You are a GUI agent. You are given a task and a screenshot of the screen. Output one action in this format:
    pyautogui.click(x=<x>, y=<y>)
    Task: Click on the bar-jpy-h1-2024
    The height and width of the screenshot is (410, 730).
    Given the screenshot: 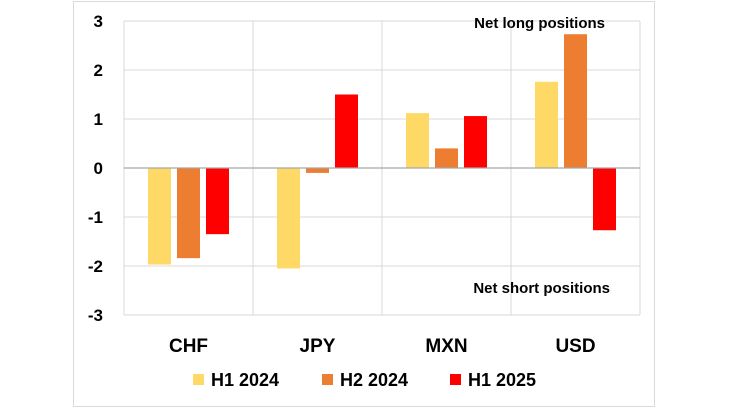 What is the action you would take?
    pyautogui.click(x=288, y=218)
    